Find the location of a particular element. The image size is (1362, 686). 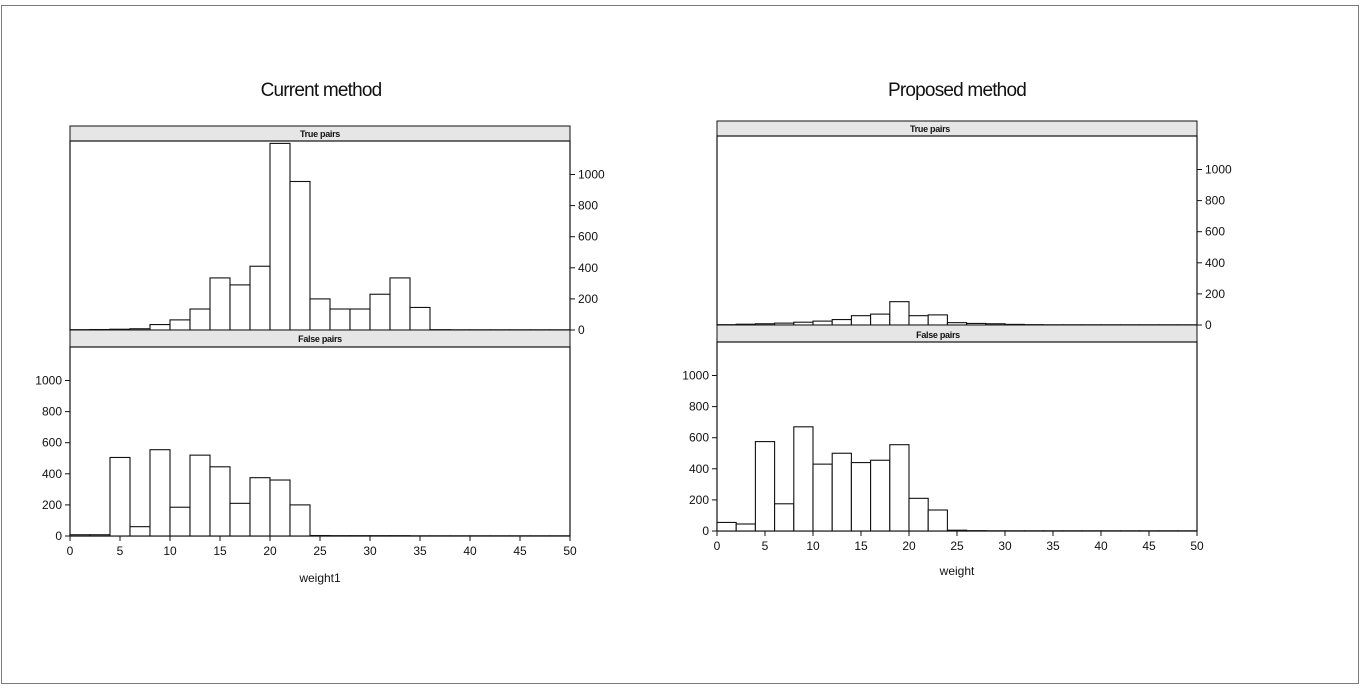

chart-title: Proposed method is located at coordinates (957, 90).